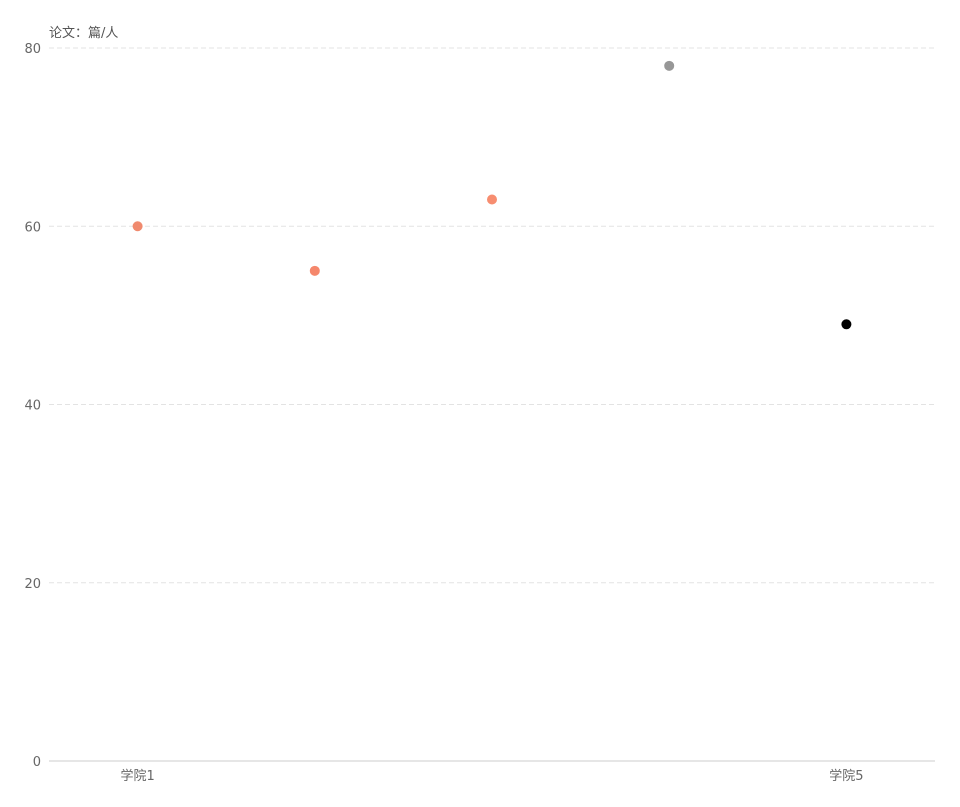  Describe the element at coordinates (83, 33) in the screenshot. I see `y-axis-unit-label: 论文：篇/人` at that location.